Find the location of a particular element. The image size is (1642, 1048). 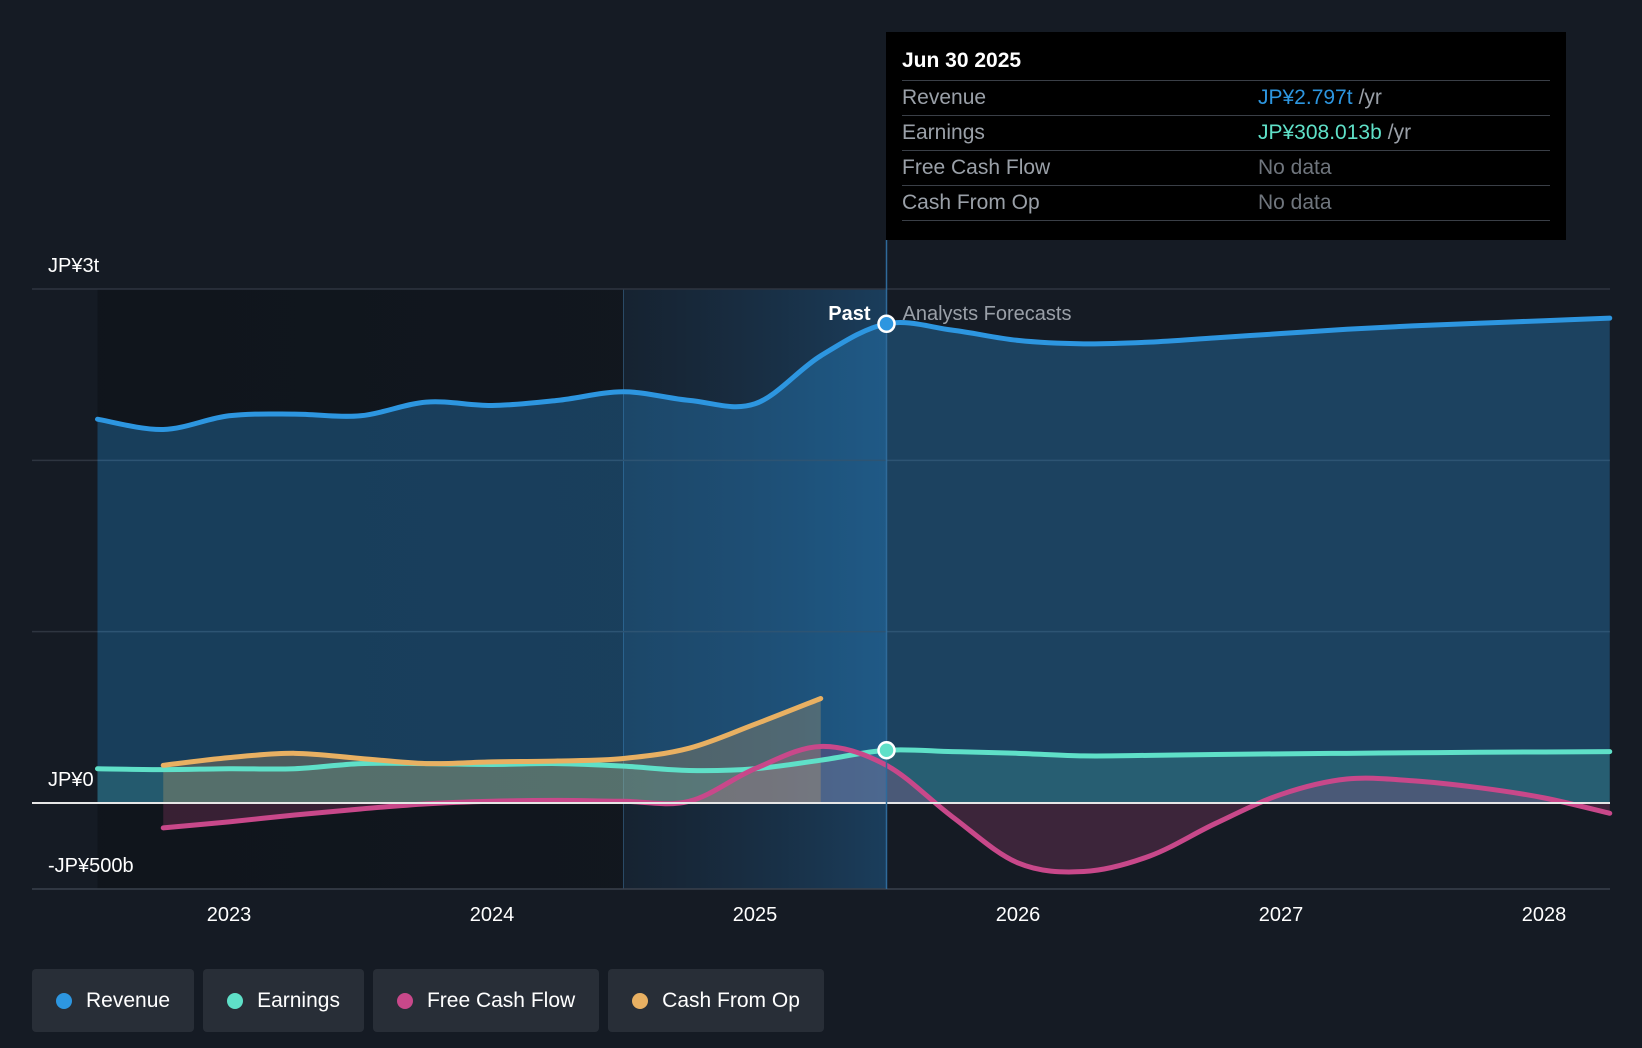

tooltip-row-name: Cash From Op is located at coordinates (971, 202).